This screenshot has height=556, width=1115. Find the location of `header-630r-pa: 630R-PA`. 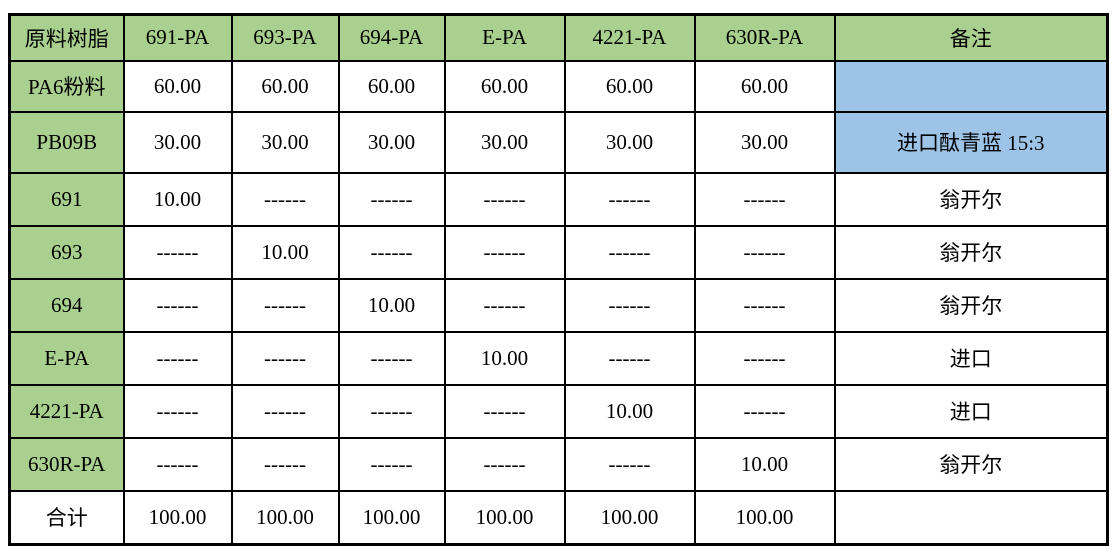

header-630r-pa: 630R-PA is located at coordinates (764, 37).